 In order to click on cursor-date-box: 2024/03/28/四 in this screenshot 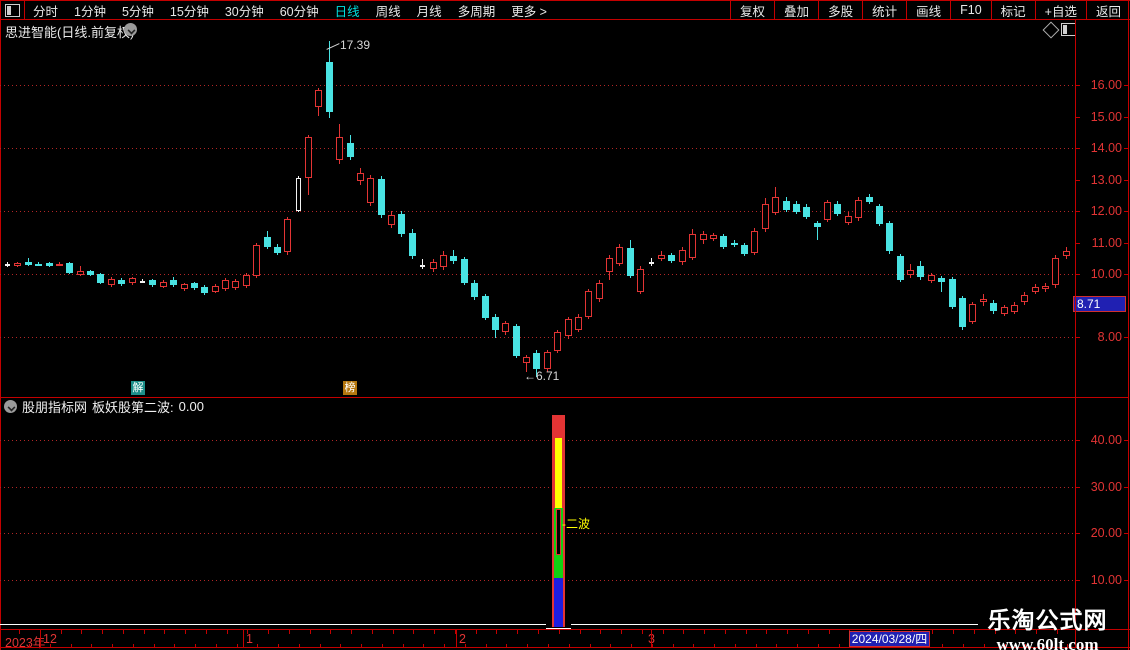, I will do `click(889, 639)`.